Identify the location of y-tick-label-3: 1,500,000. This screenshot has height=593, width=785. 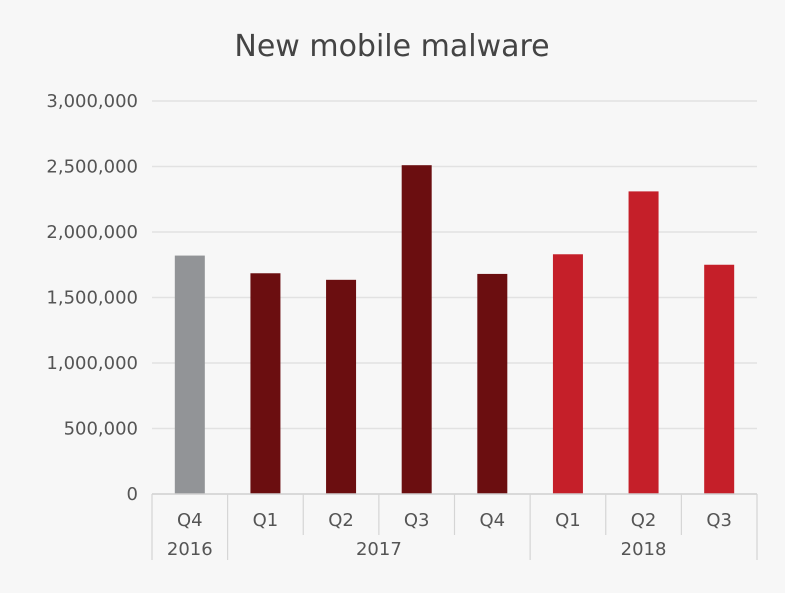
(92, 298).